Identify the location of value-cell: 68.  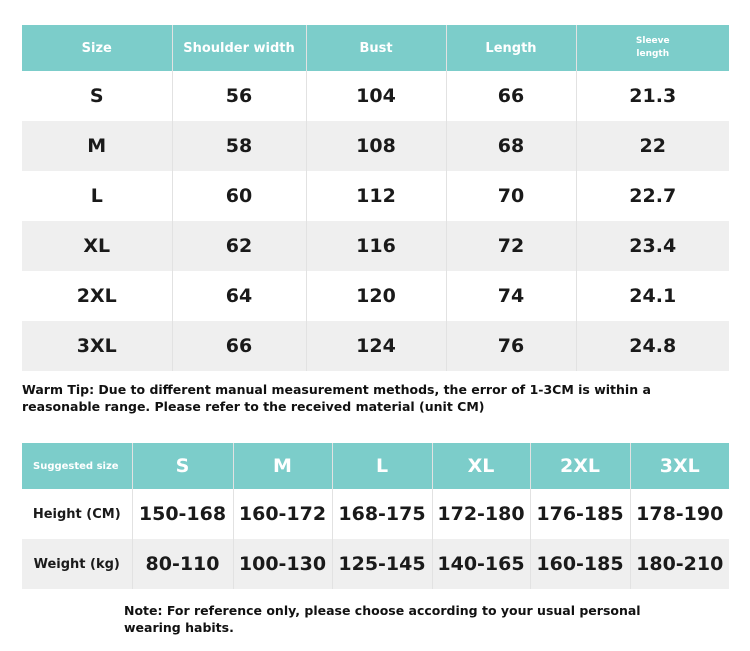
(510, 146).